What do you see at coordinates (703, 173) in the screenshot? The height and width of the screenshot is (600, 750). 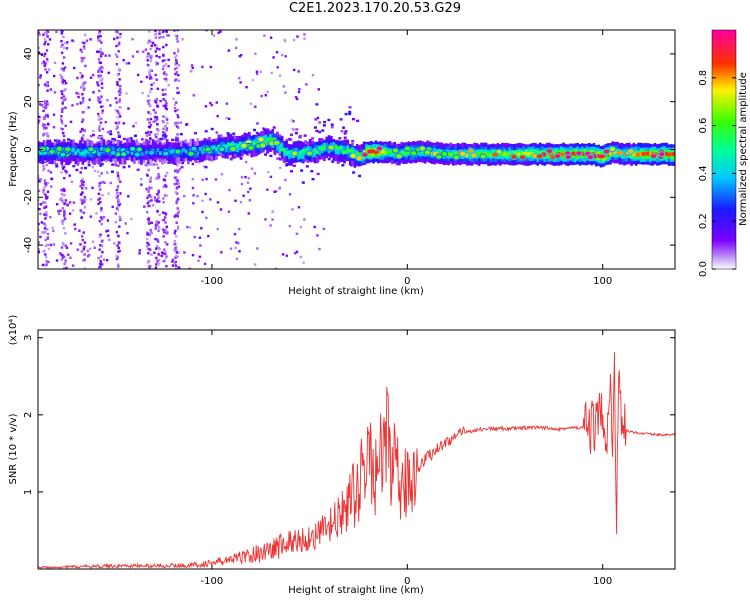 I see `colorbar-tick-label: 0.4` at bounding box center [703, 173].